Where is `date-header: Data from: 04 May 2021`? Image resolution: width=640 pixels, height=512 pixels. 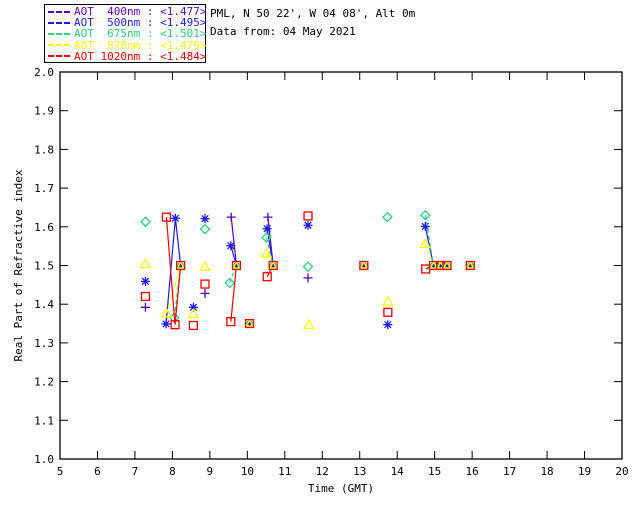 date-header: Data from: 04 May 2021 is located at coordinates (283, 31).